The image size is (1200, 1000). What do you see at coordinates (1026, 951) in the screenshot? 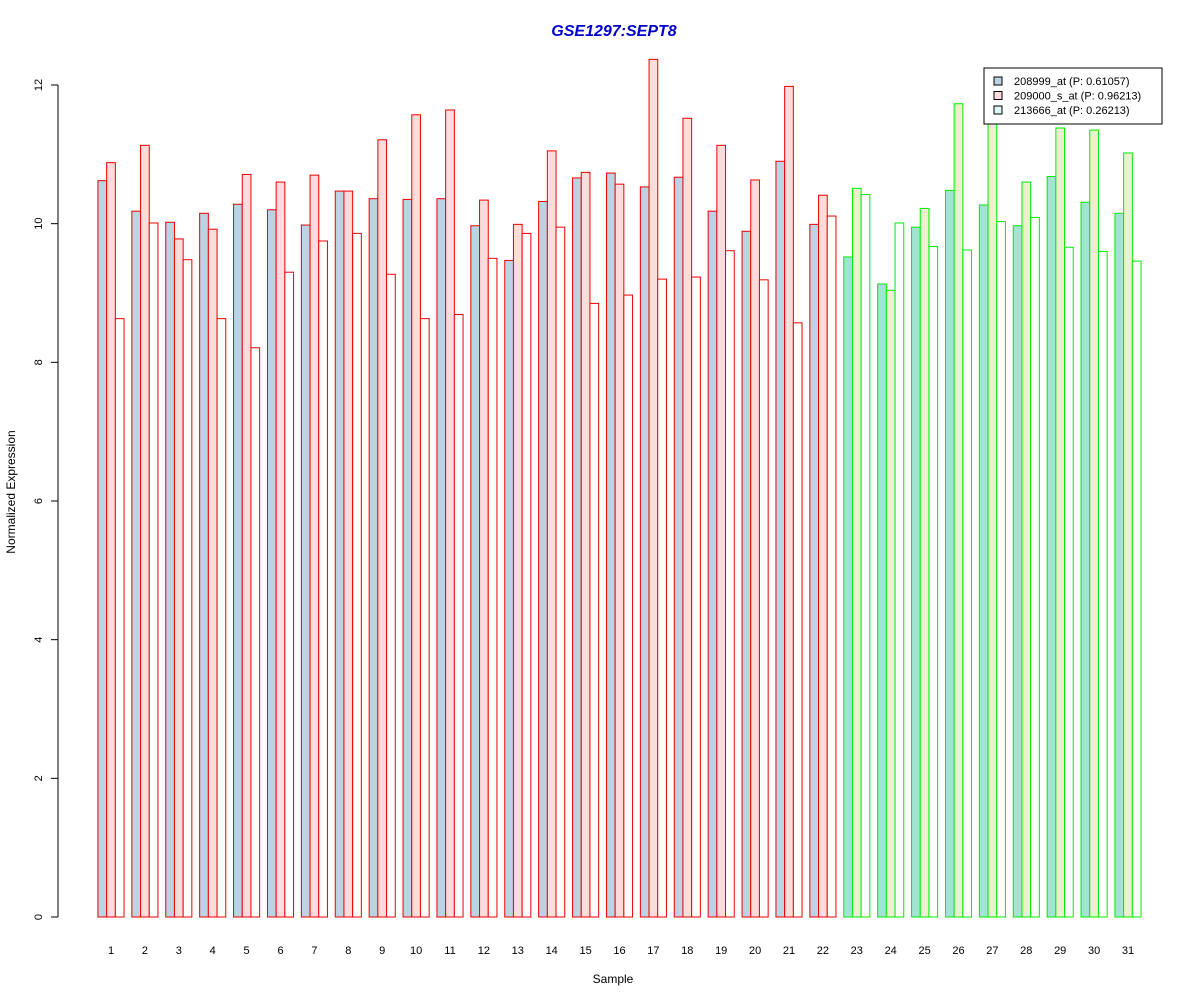
I see `x-tick-label: 28` at bounding box center [1026, 951].